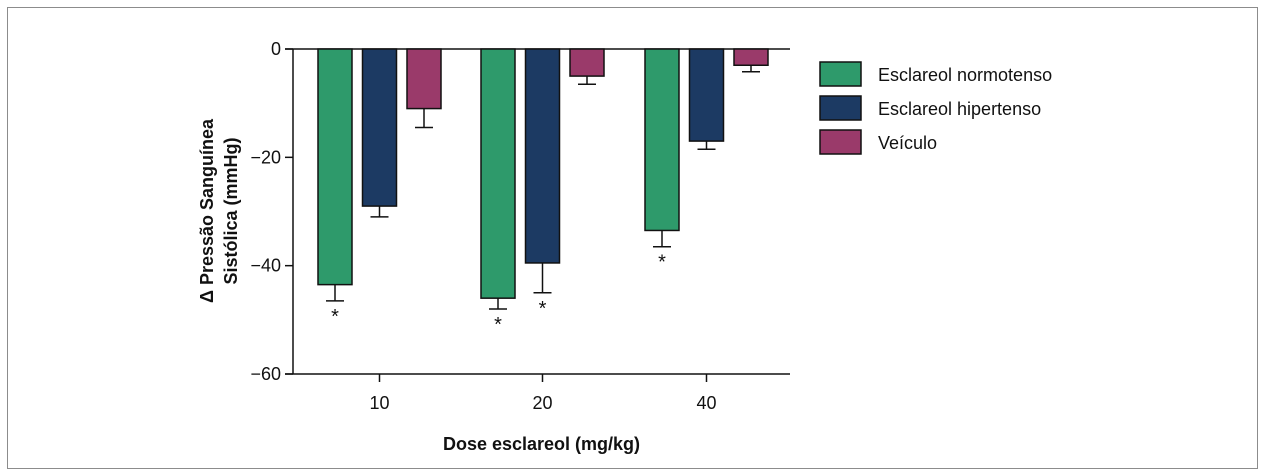  Describe the element at coordinates (219, 210) in the screenshot. I see `y-axis-title: Δ Pressão Sanguínea Sistólica (mmHg)` at that location.